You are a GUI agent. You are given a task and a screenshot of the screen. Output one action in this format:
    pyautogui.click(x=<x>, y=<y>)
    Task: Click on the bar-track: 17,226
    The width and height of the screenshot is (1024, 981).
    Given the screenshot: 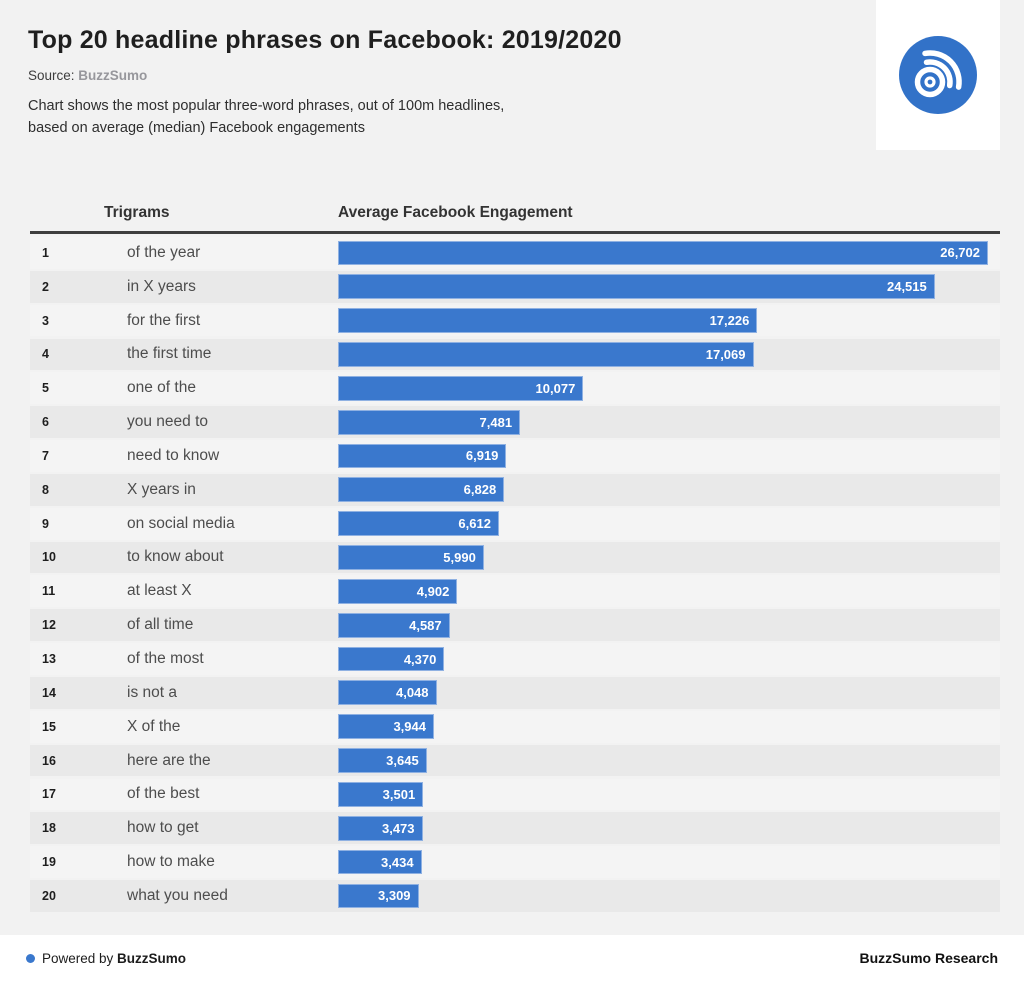 What is the action you would take?
    pyautogui.click(x=663, y=321)
    